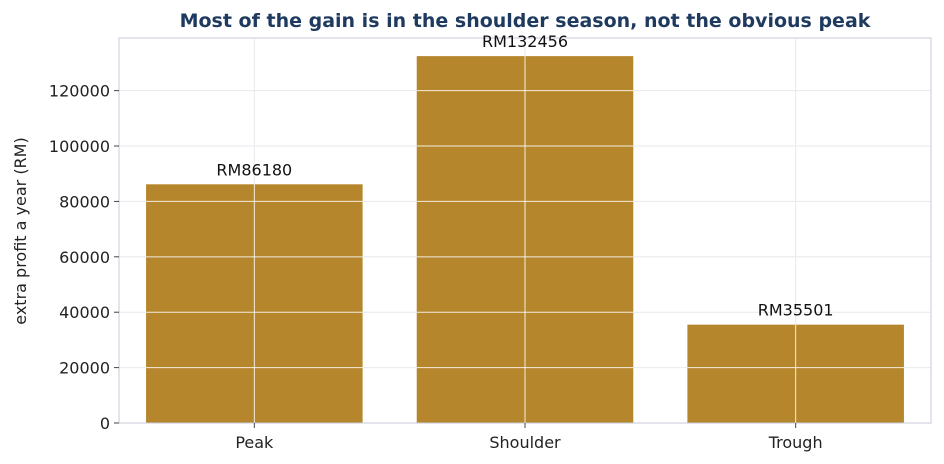 This screenshot has width=944, height=464. What do you see at coordinates (525, 442) in the screenshot?
I see `x-tick-label: Shoulder` at bounding box center [525, 442].